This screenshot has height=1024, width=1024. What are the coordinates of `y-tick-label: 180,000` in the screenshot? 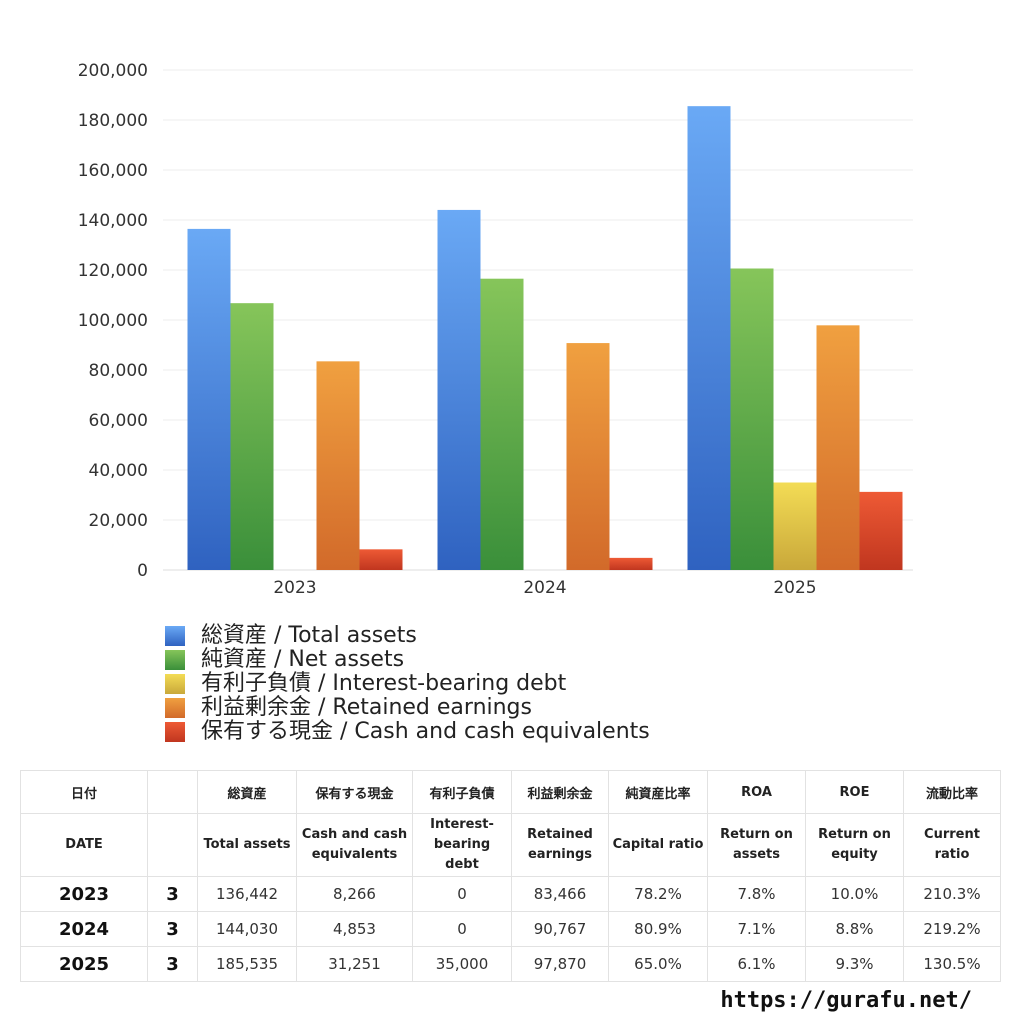 It's located at (113, 121).